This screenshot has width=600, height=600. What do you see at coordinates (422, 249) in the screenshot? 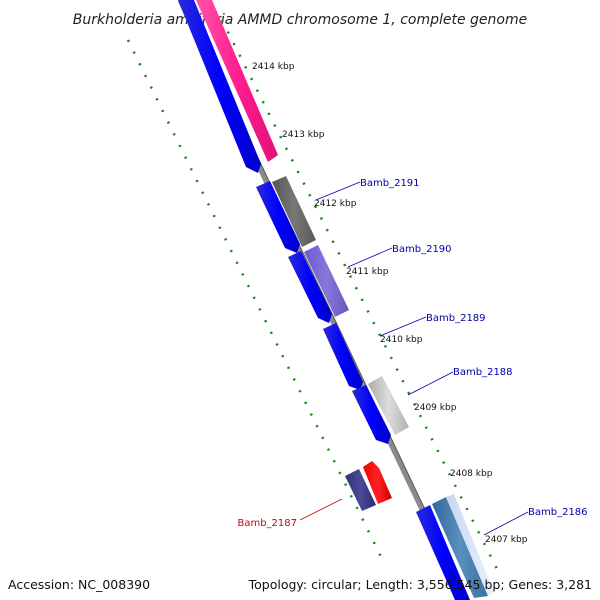
I see `gene-label-bamb-2190: Bamb_2190` at bounding box center [422, 249].